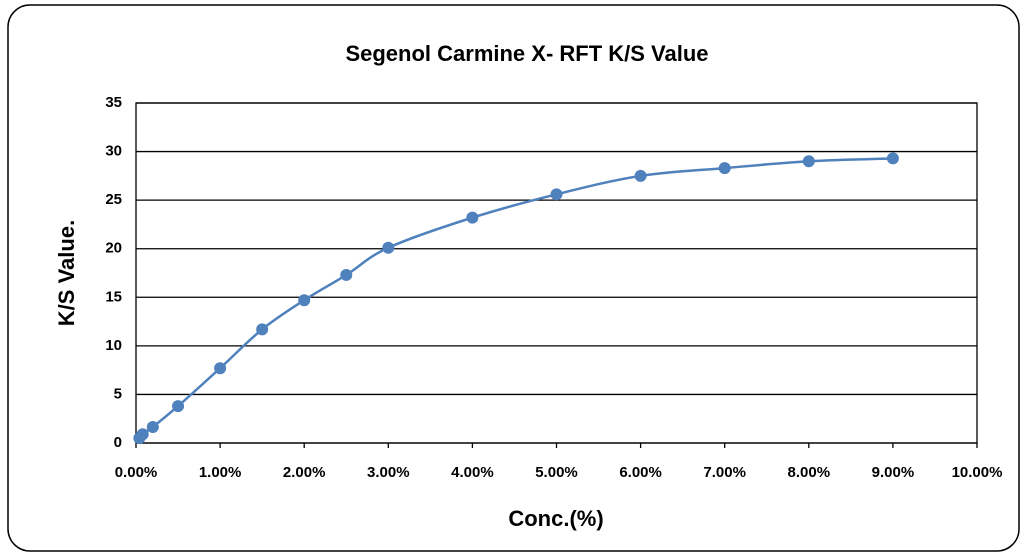 The height and width of the screenshot is (560, 1027). I want to click on x-tick-label: 4.00%, so click(472, 472).